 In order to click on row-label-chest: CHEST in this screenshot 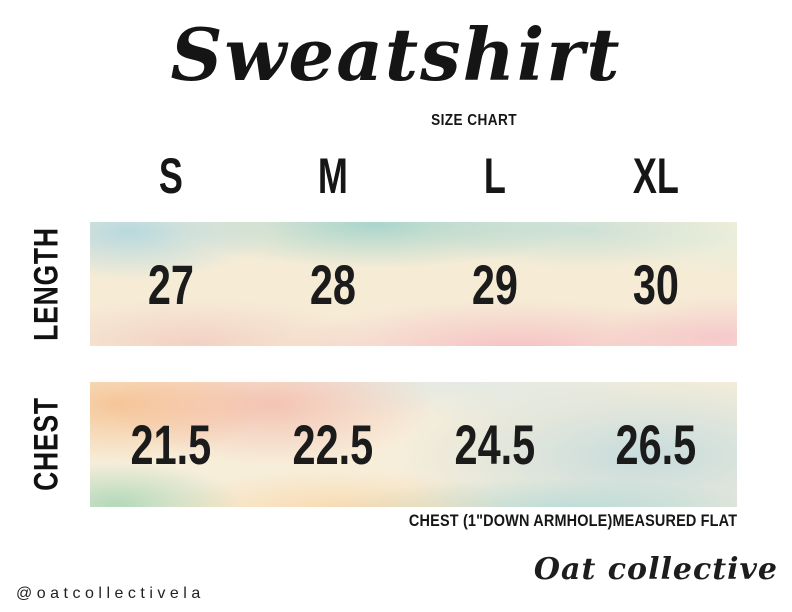, I will do `click(46, 444)`.